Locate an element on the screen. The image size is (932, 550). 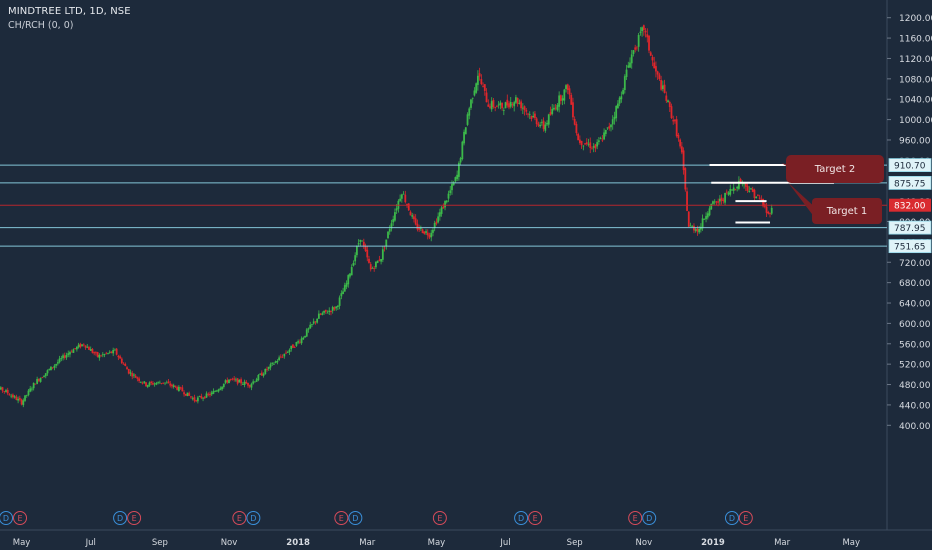
marker-letter: E is located at coordinates (134, 518).